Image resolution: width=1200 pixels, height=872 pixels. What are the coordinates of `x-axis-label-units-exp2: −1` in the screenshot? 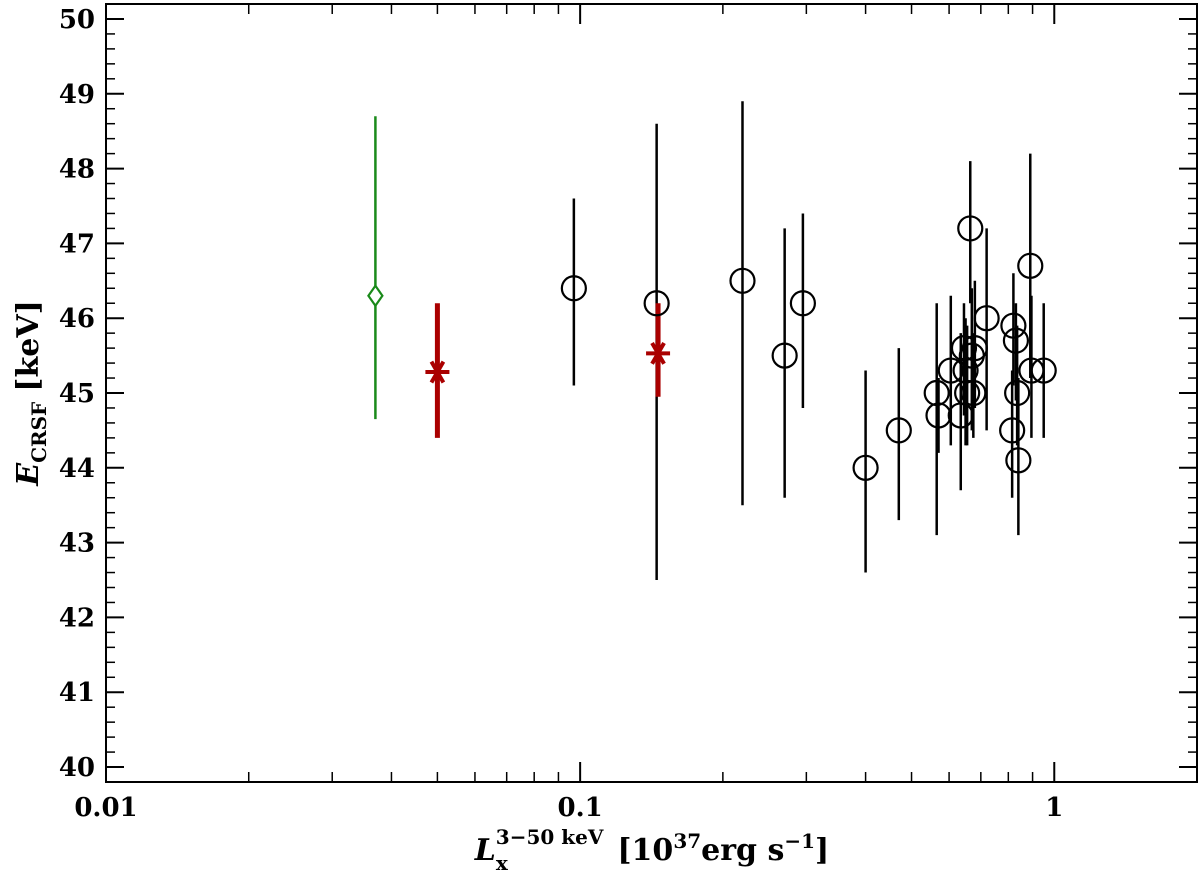 It's located at (799, 841).